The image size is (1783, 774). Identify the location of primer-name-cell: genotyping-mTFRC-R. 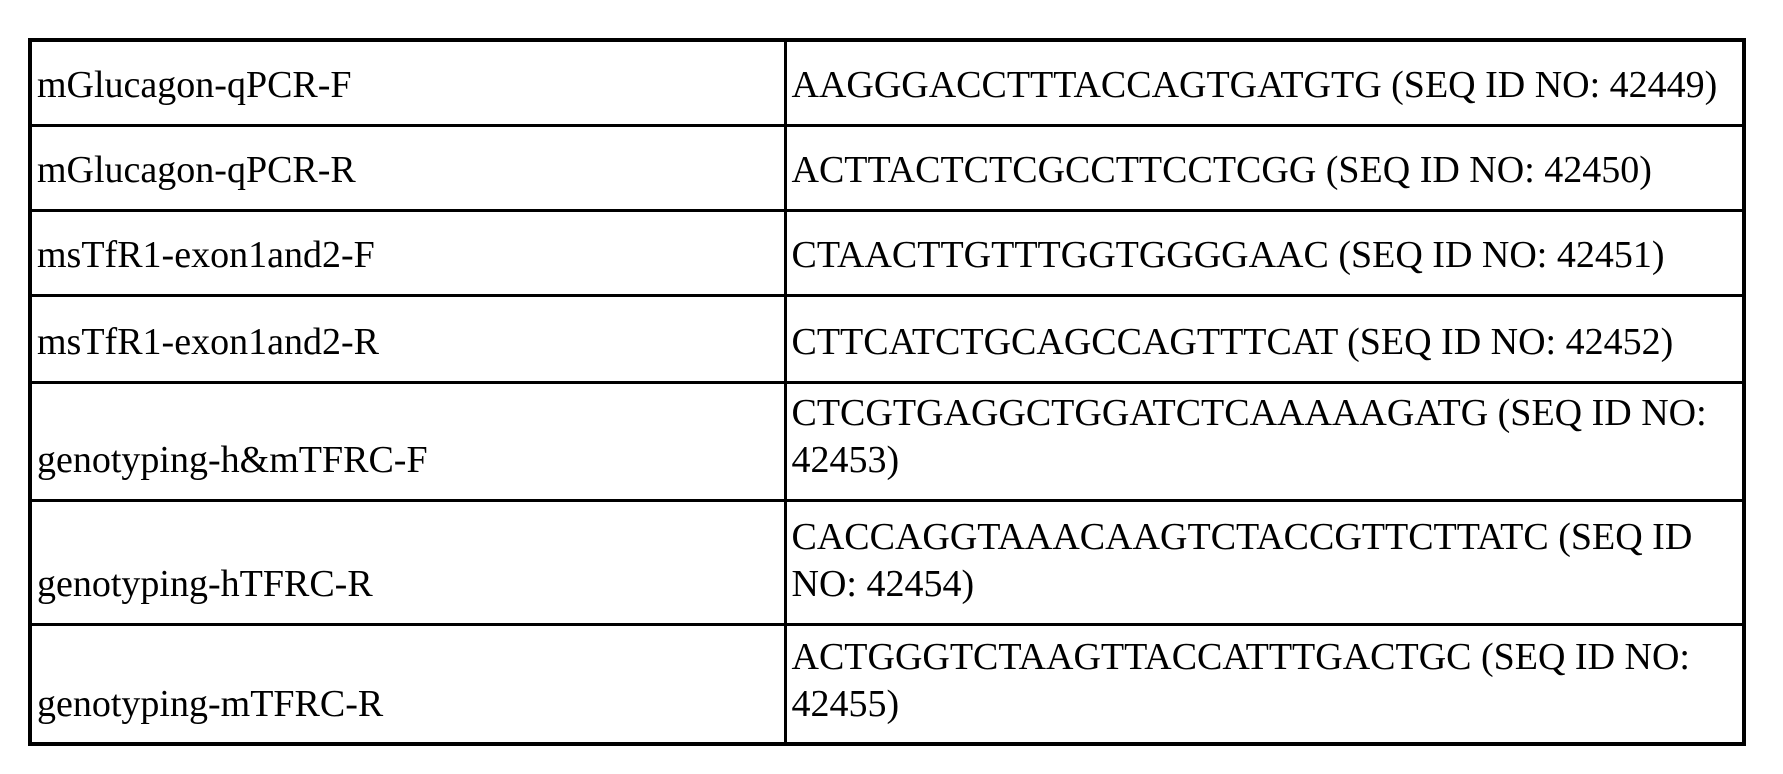
(407, 684).